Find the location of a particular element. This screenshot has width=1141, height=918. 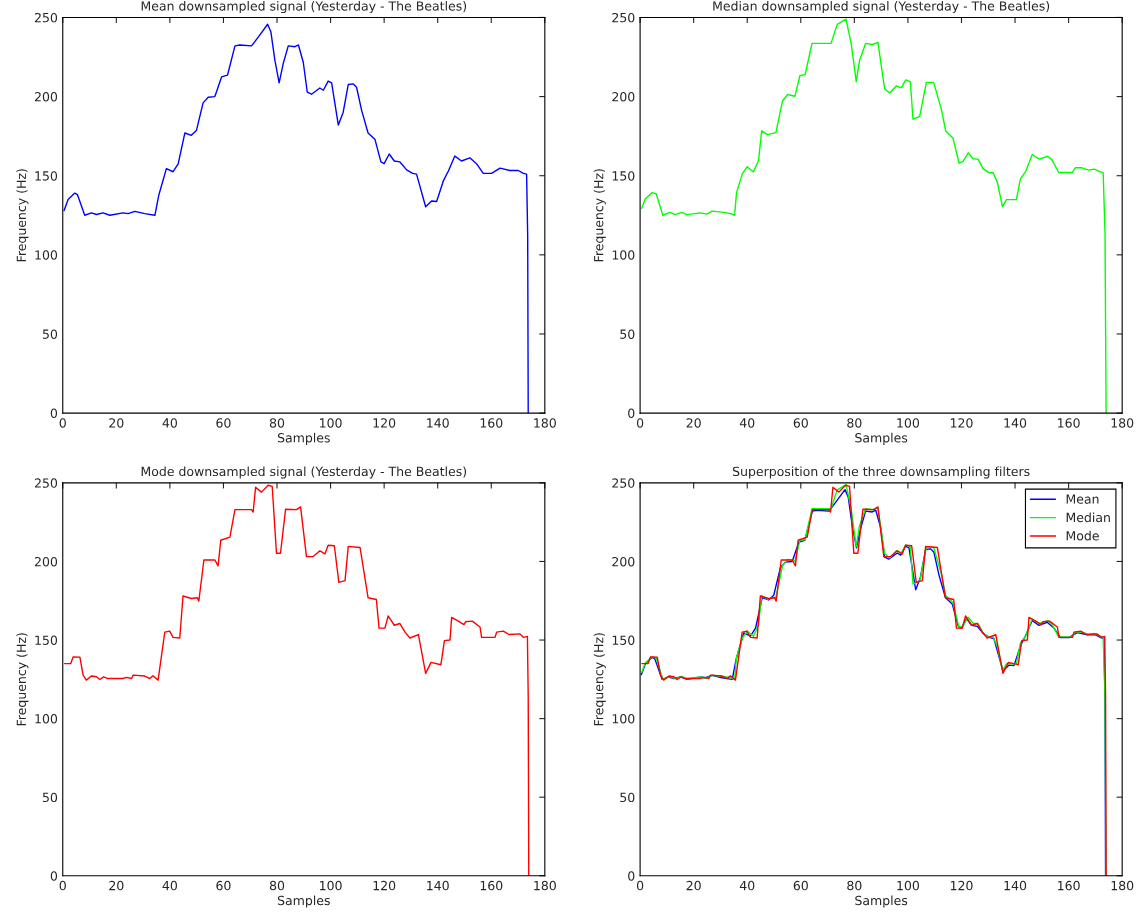

legend-label: Median is located at coordinates (1088, 517).